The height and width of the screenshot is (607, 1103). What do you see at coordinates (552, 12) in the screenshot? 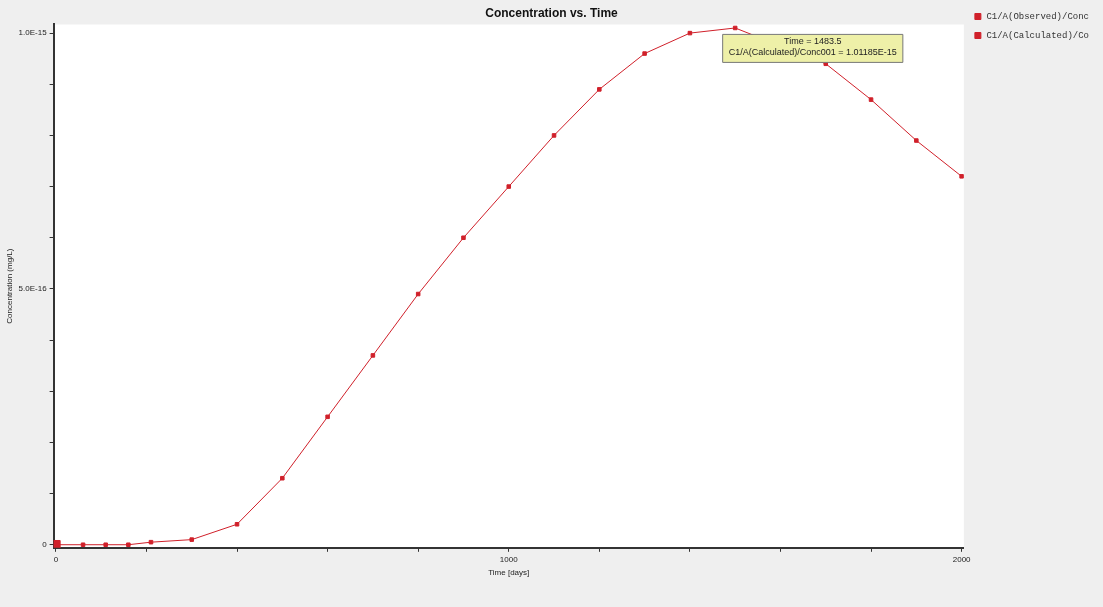
I see `chart-title: Concentration vs. Time` at bounding box center [552, 12].